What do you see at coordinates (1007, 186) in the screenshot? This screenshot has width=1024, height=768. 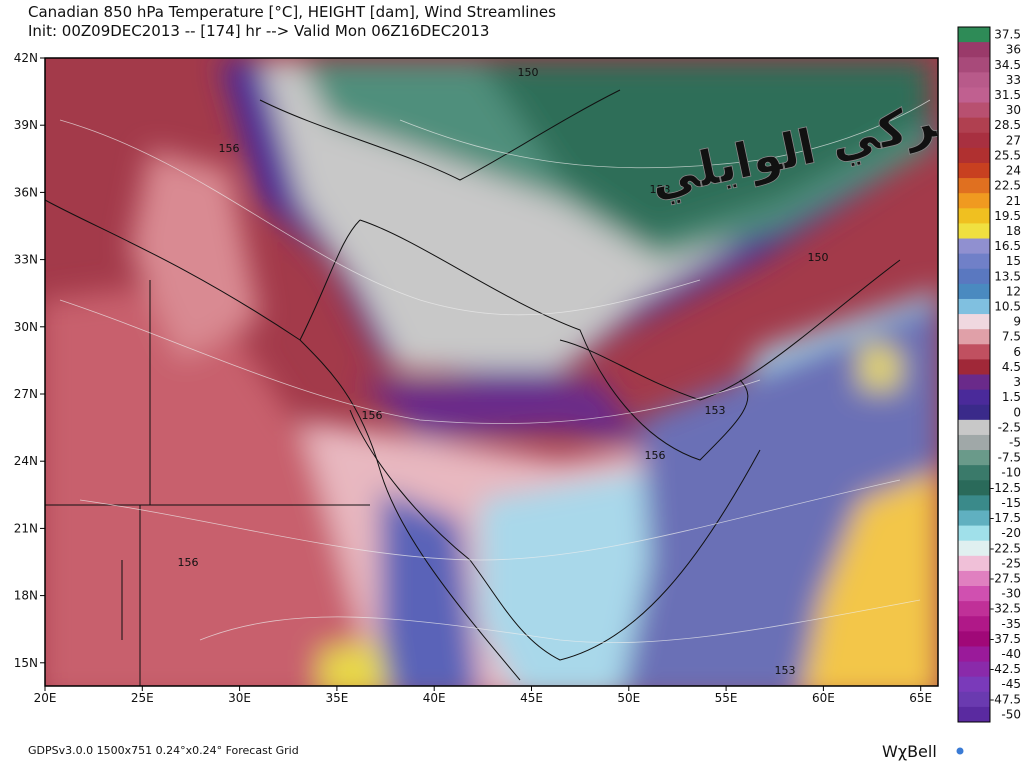 I see `colorbar-label: 22.5` at bounding box center [1007, 186].